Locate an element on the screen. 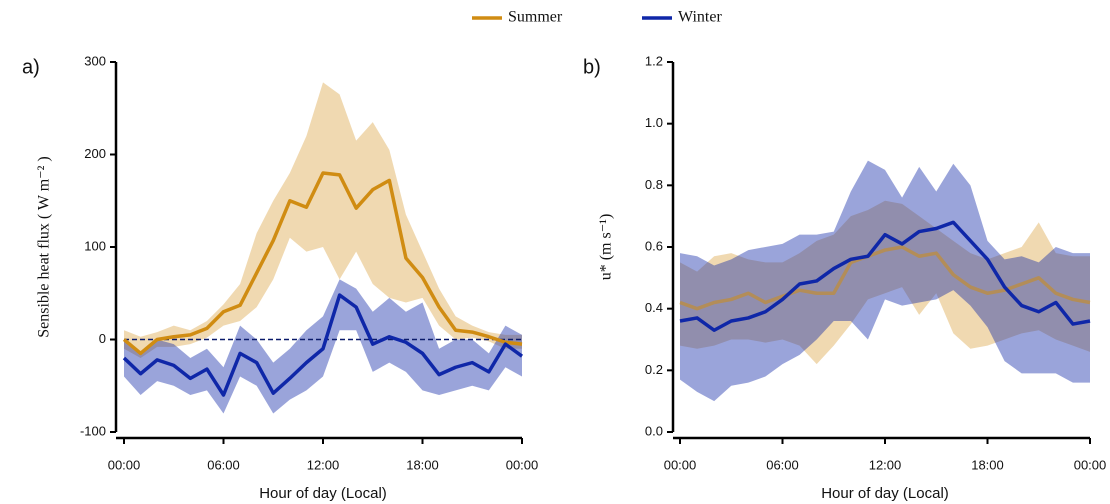  y-tick-label: 1.2 is located at coordinates (654, 60).